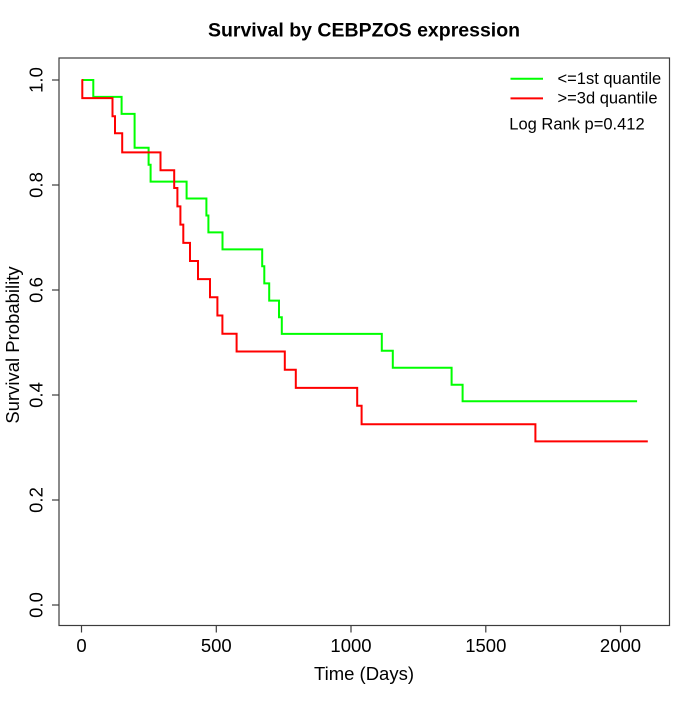  Describe the element at coordinates (576, 125) in the screenshot. I see `svg-text: Log Rank p=0.412` at that location.